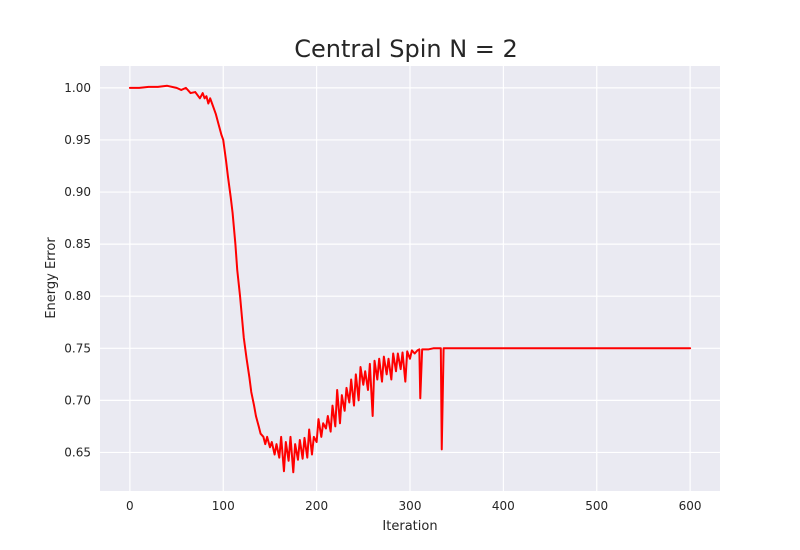 The height and width of the screenshot is (550, 800). What do you see at coordinates (77, 88) in the screenshot?
I see `y-tick-label: 1.00` at bounding box center [77, 88].